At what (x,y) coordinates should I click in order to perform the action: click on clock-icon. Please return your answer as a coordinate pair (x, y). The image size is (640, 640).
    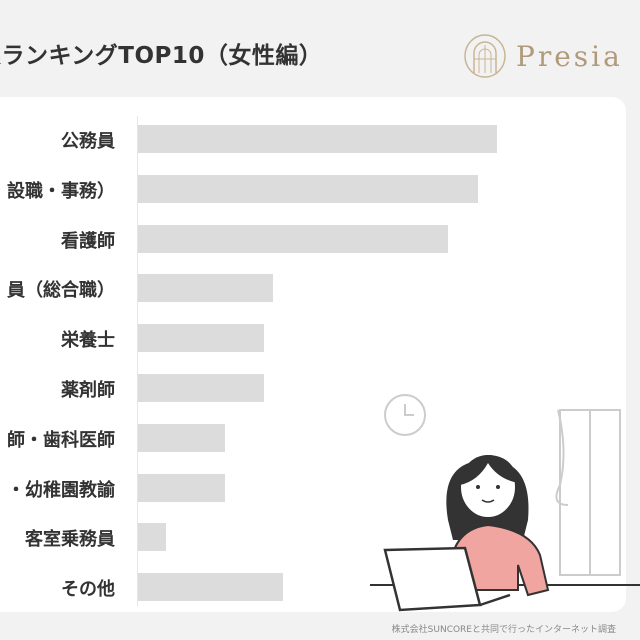
    Looking at the image, I should click on (405, 415).